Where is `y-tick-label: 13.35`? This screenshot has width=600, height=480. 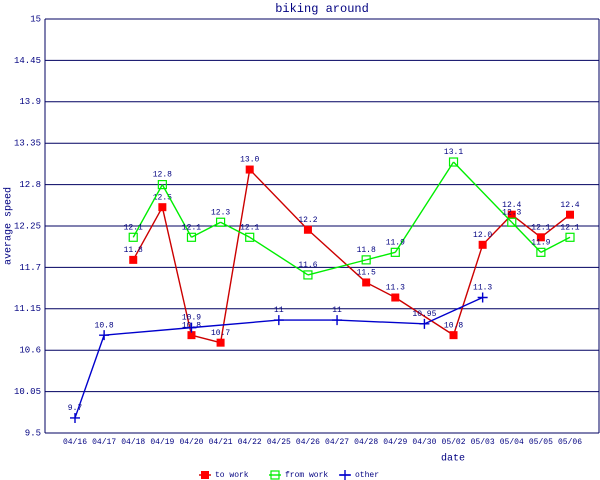 y-tick-label: 13.35 is located at coordinates (27, 144).